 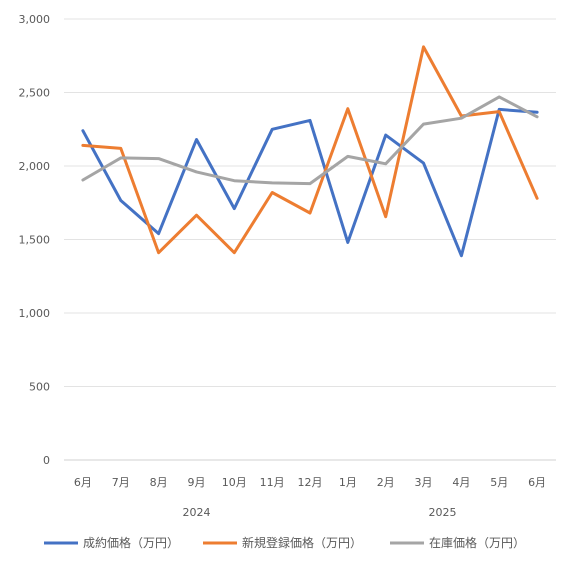 I want to click on year-label: 2024, so click(x=196, y=512).